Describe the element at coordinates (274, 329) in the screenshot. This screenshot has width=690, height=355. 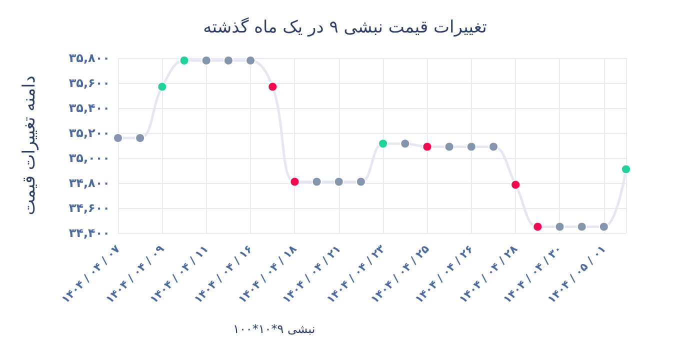
I see `text: نبشی ۹*۱۰*۱۰۰` at that location.